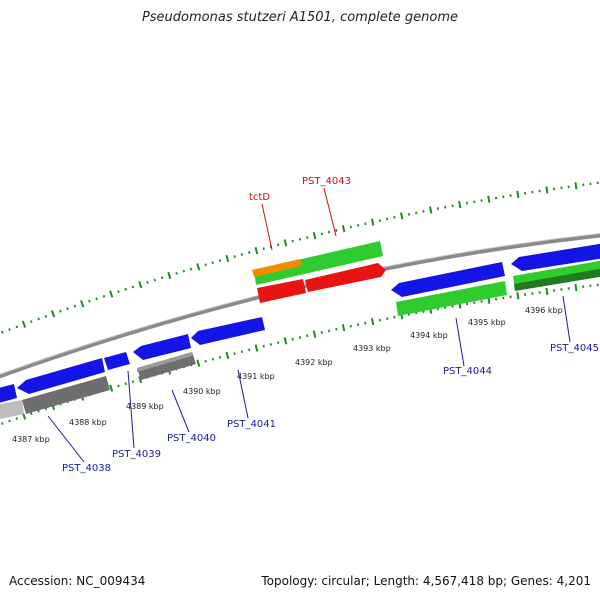 Image resolution: width=600 pixels, height=600 pixels. I want to click on label-leaders-red, so click(299, 219).